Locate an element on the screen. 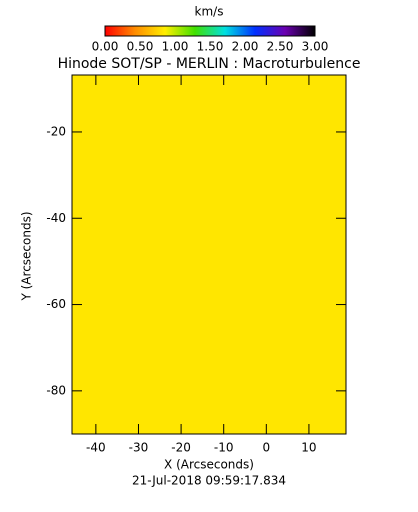  colorbar-tick-label: 2.00 is located at coordinates (245, 47).